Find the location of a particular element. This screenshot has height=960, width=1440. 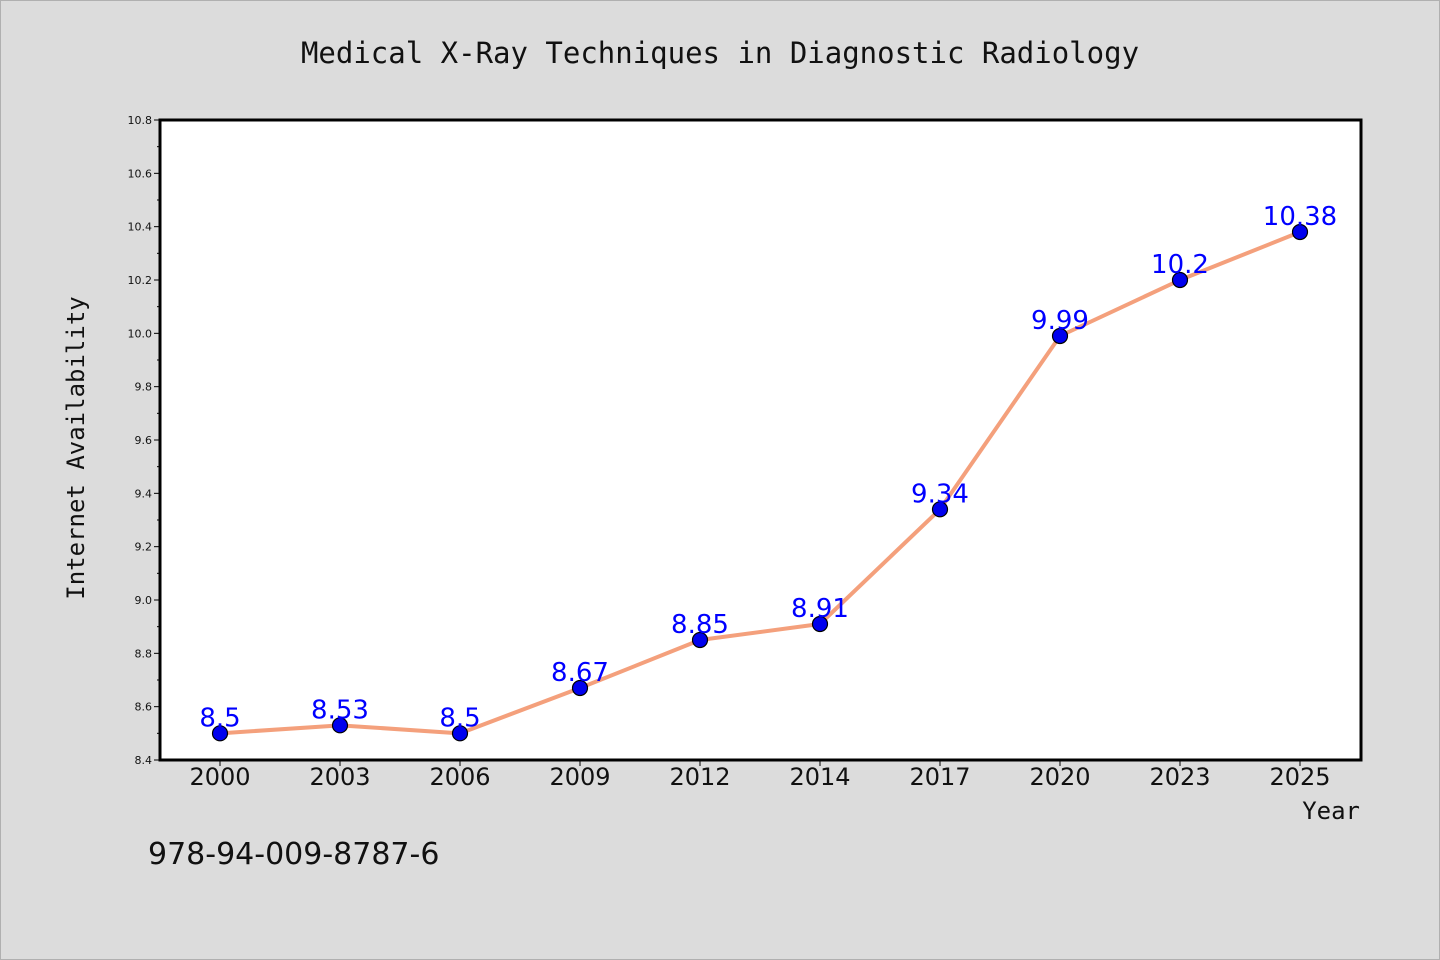

y-tick-label: 10.8 is located at coordinates (140, 120).